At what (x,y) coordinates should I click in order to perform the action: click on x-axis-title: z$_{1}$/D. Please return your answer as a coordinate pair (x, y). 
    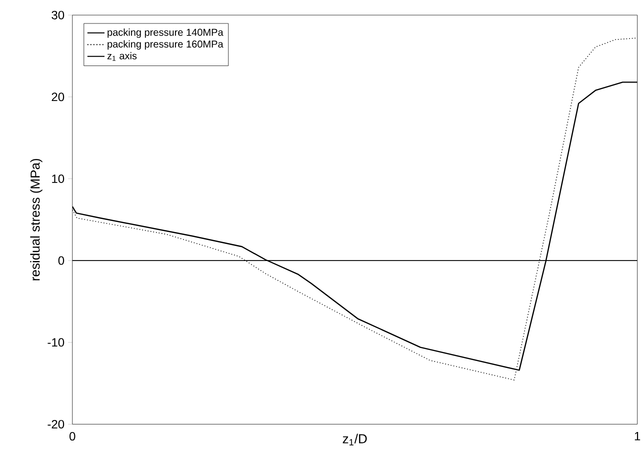
    Looking at the image, I should click on (354, 440).